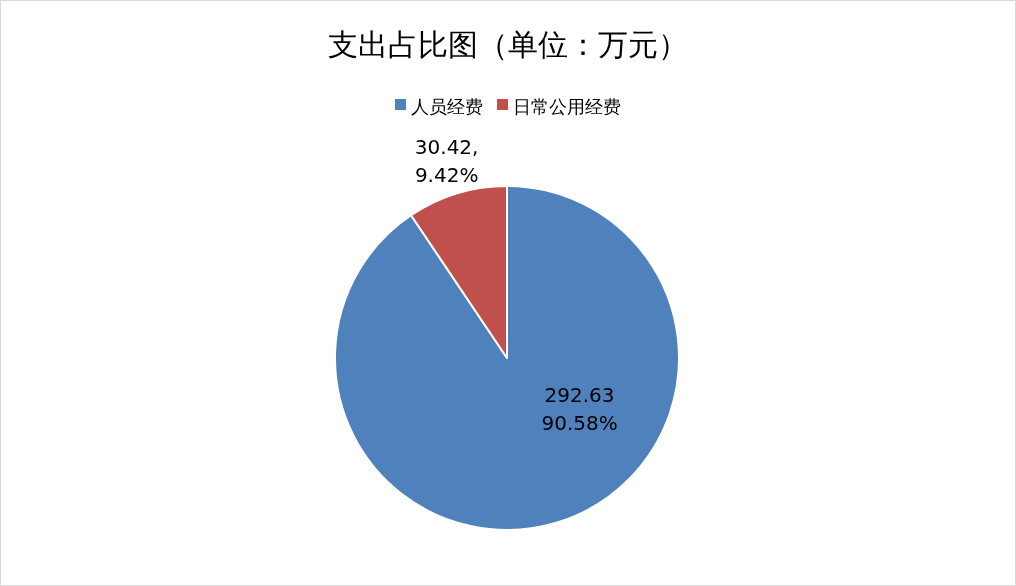 This screenshot has height=586, width=1016. I want to click on legend-label: 日常公用经费, so click(567, 106).